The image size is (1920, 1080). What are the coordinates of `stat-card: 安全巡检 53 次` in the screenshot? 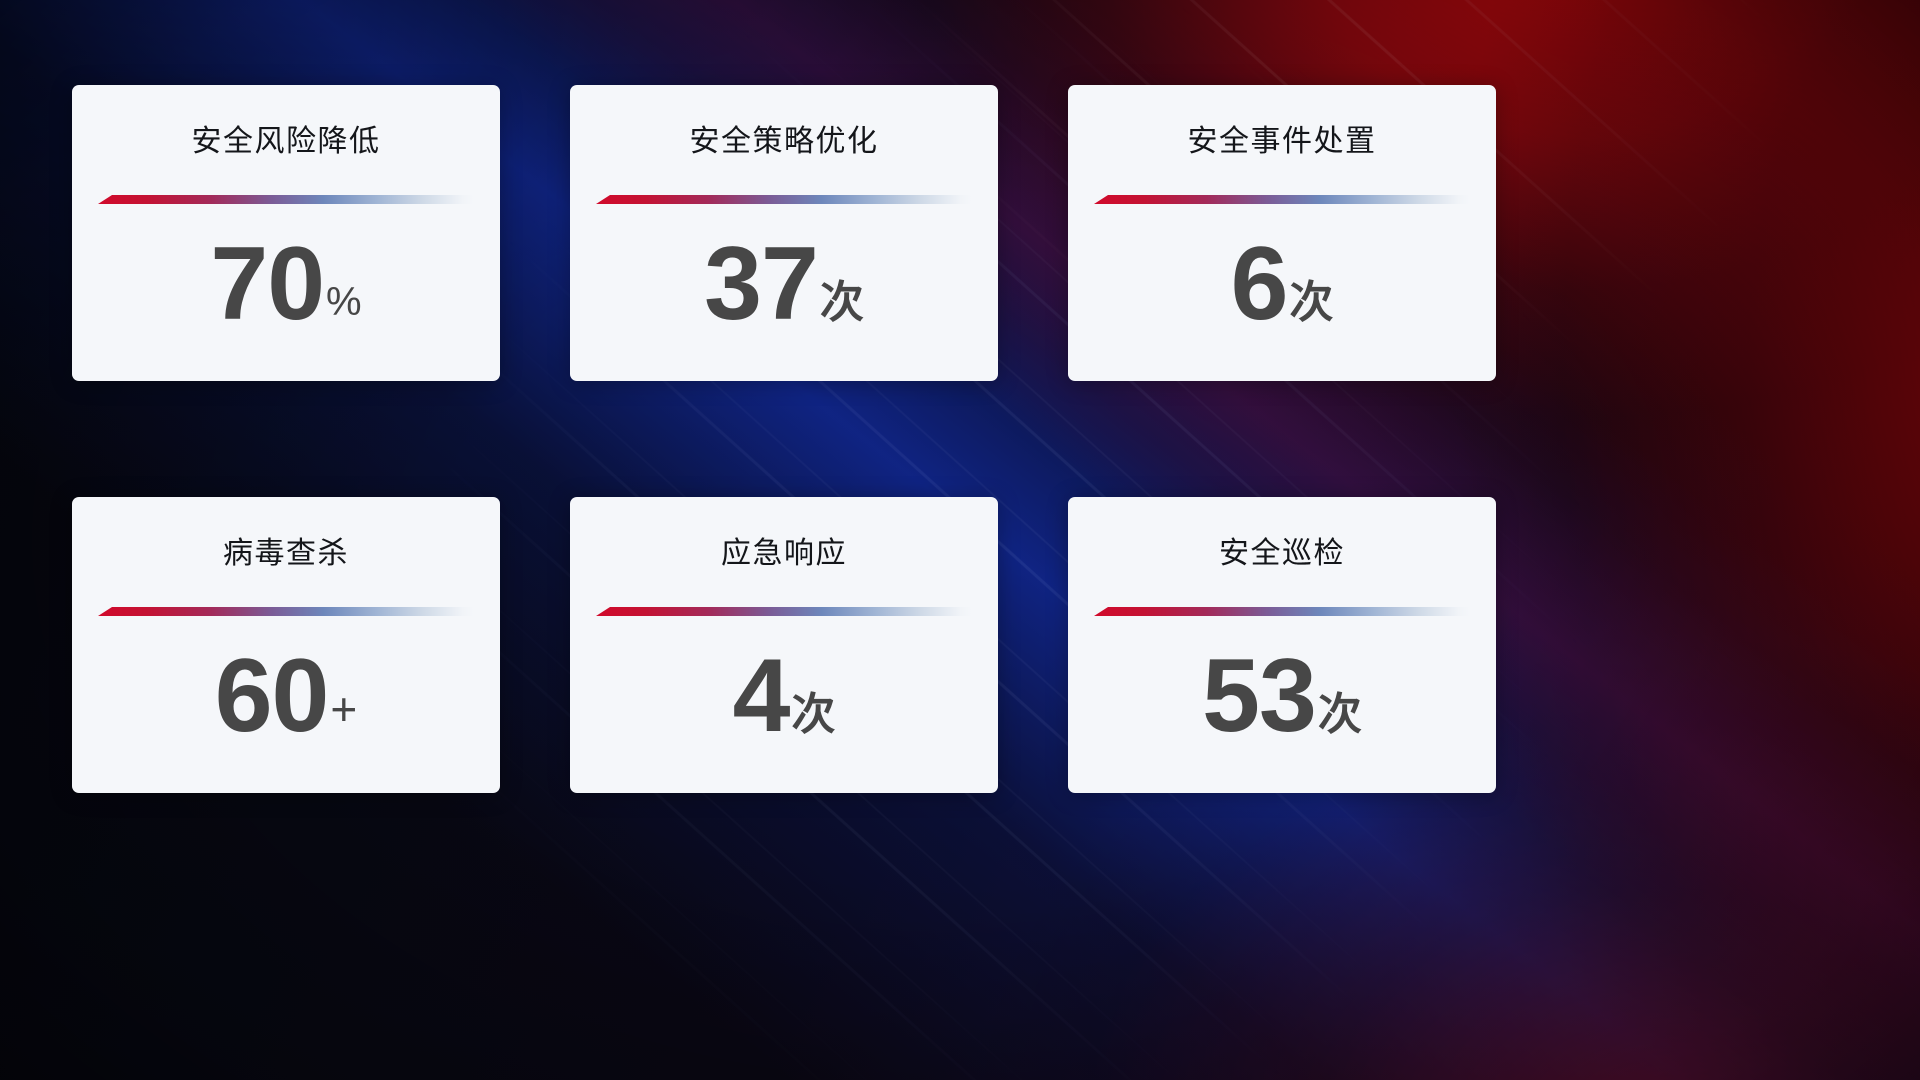 It's located at (1282, 645).